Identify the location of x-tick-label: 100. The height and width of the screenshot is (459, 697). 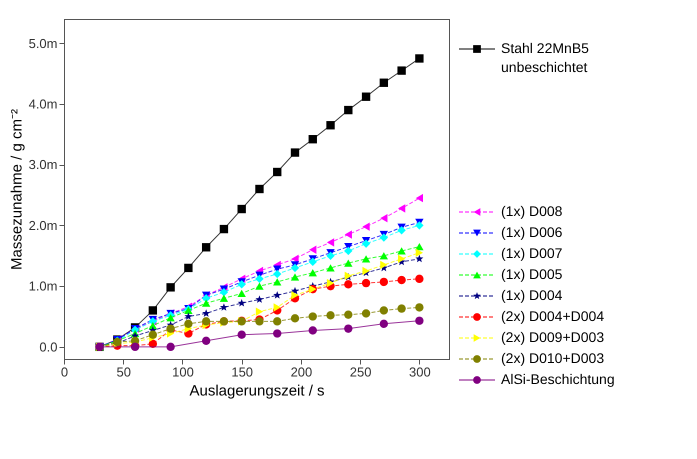
(183, 372).